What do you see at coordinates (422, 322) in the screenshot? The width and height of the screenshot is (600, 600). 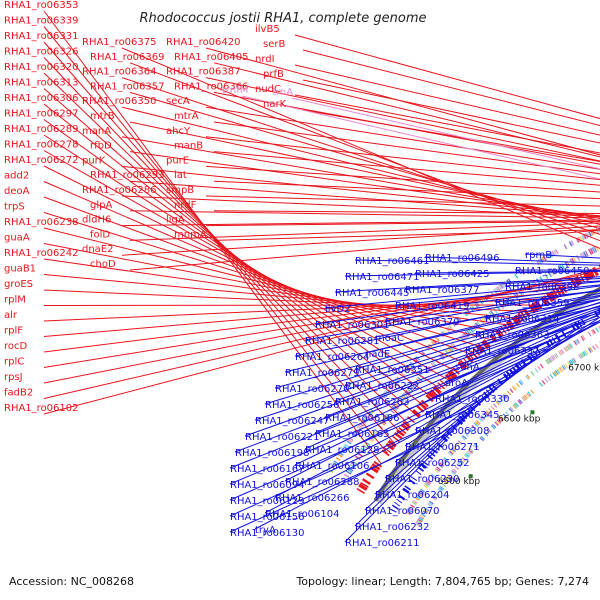 I see `reverse-gene-label: RHA1_ro06370` at bounding box center [422, 322].